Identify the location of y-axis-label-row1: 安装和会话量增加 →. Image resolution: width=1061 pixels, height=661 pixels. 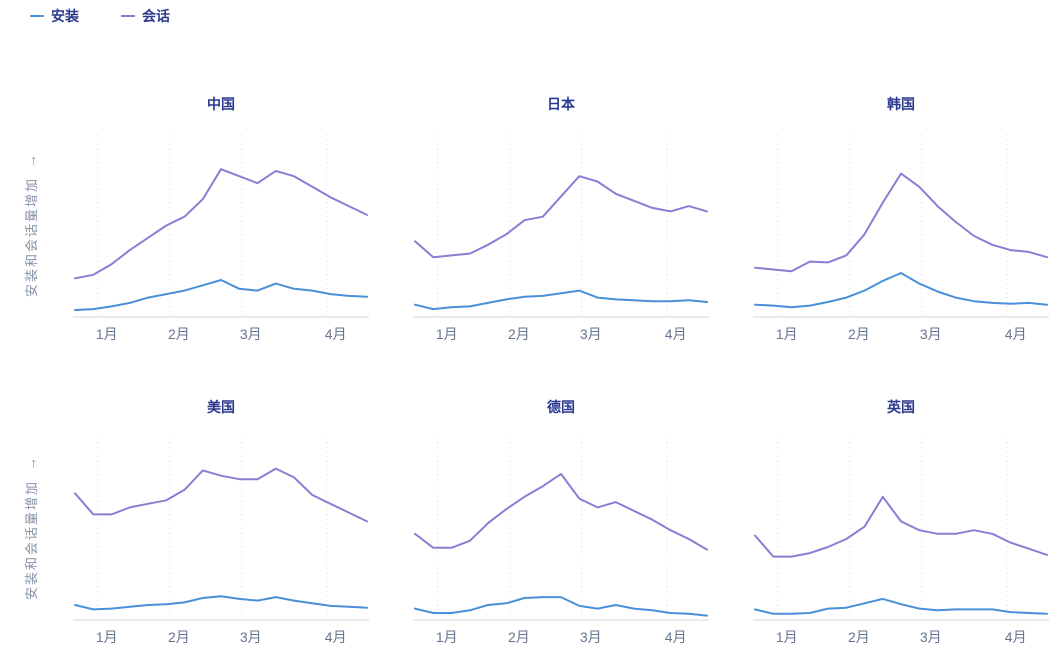
(30, 225).